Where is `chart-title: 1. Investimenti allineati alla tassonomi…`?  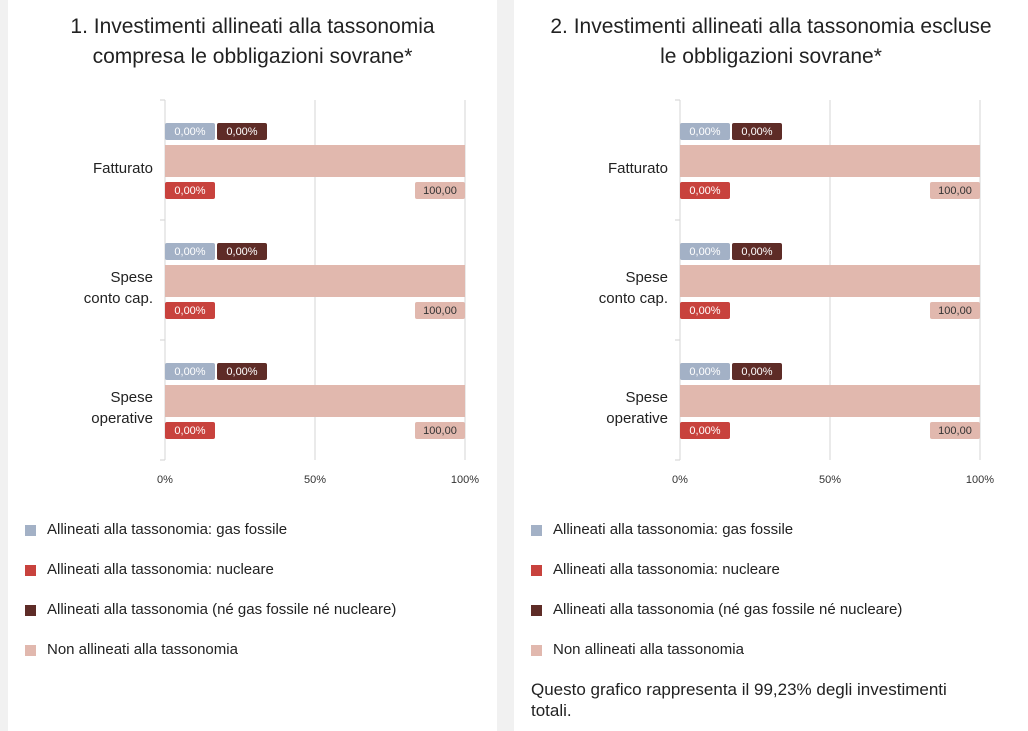
chart-title: 1. Investimenti allineati alla tassonomi… is located at coordinates (252, 41).